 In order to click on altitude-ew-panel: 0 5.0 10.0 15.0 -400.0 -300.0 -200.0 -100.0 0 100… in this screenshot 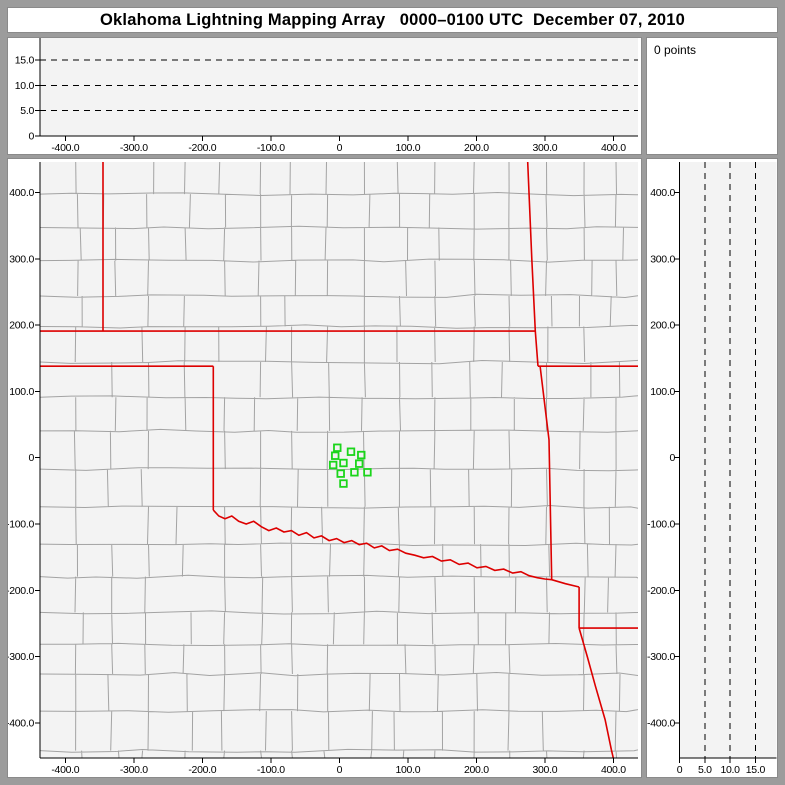, I will do `click(324, 96)`.